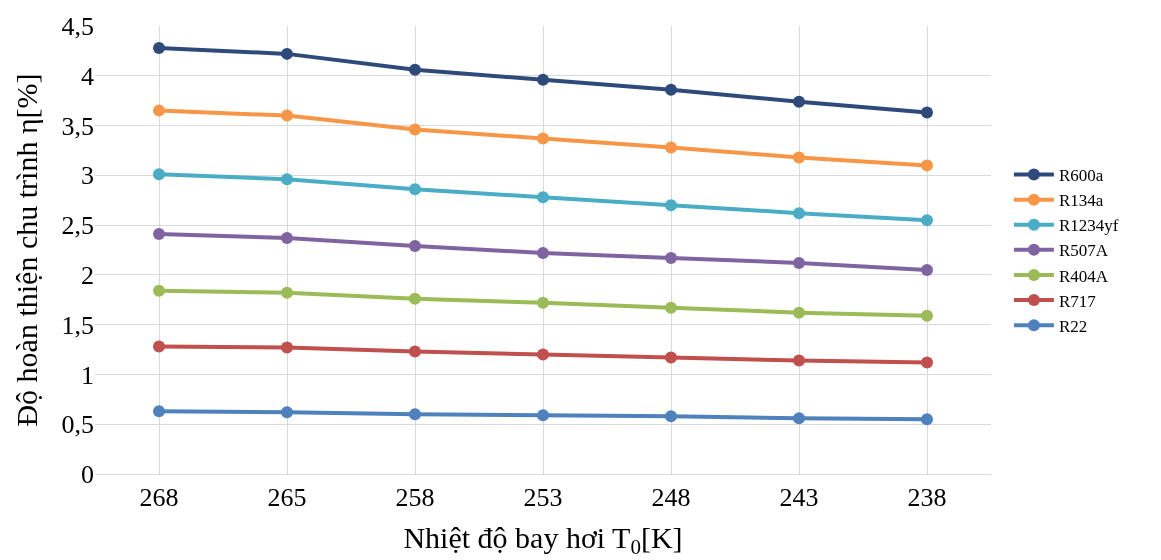 This screenshot has height=560, width=1161. What do you see at coordinates (77, 425) in the screenshot?
I see `y-tick-label: 0,5` at bounding box center [77, 425].